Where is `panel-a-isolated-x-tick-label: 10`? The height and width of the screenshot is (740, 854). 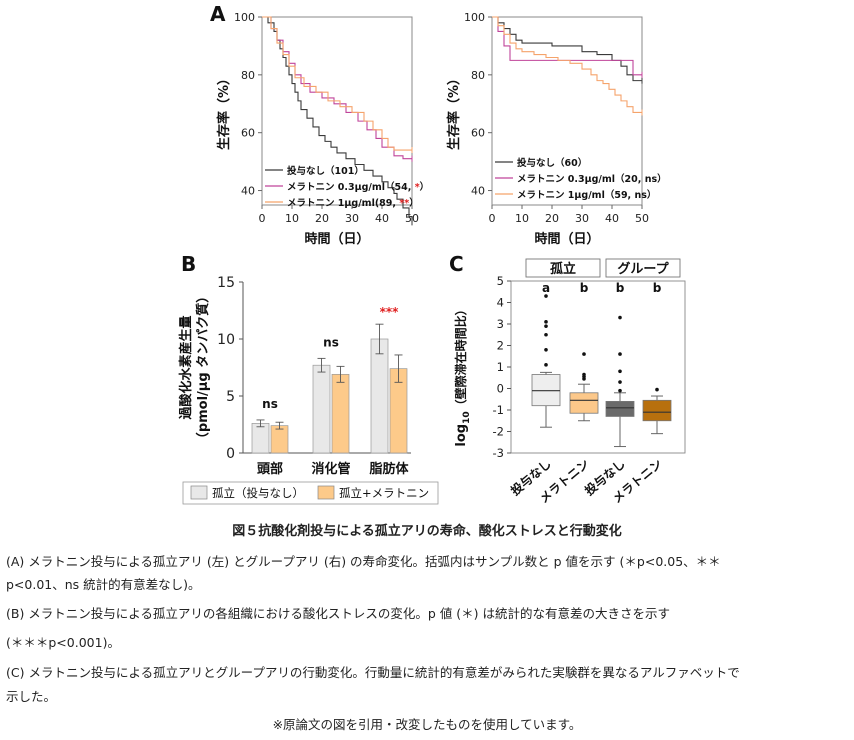 panel-a-isolated-x-tick-label: 10 is located at coordinates (292, 218).